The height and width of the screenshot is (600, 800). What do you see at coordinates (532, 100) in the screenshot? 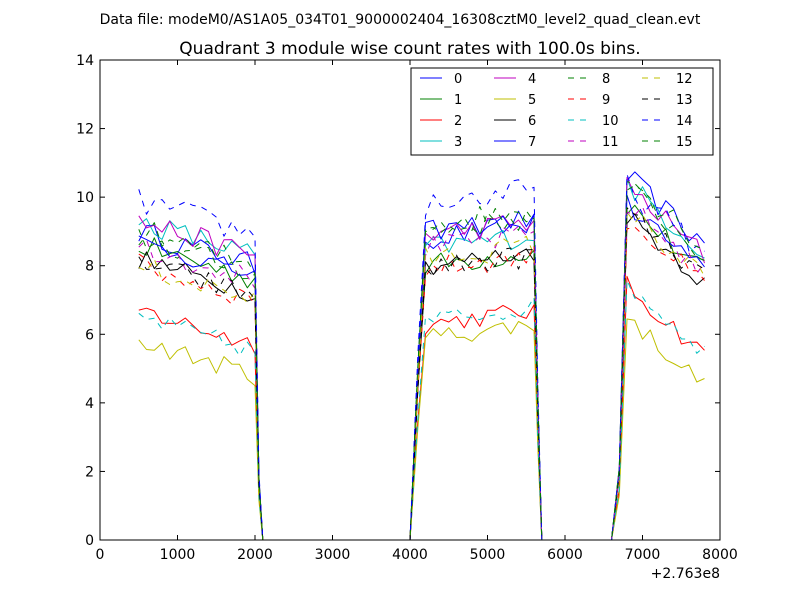
I see `legend-label-5: 5` at bounding box center [532, 100].